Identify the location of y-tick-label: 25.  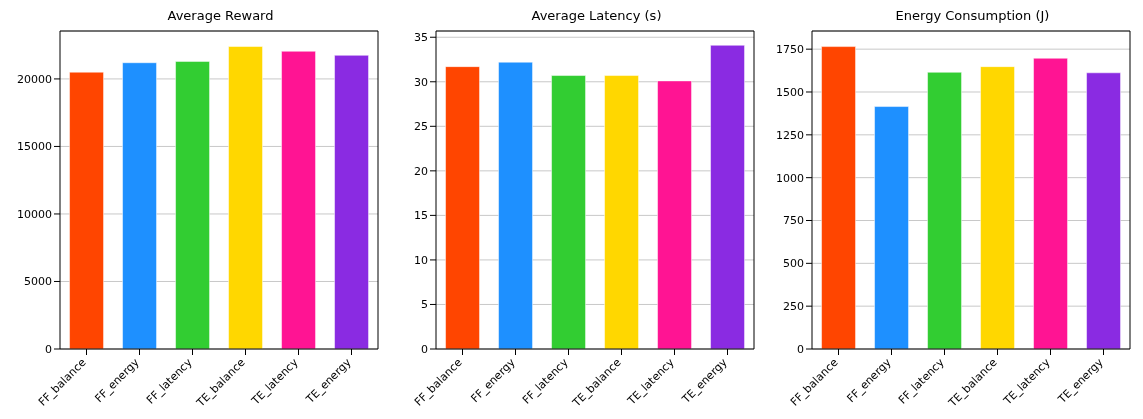
(421, 127).